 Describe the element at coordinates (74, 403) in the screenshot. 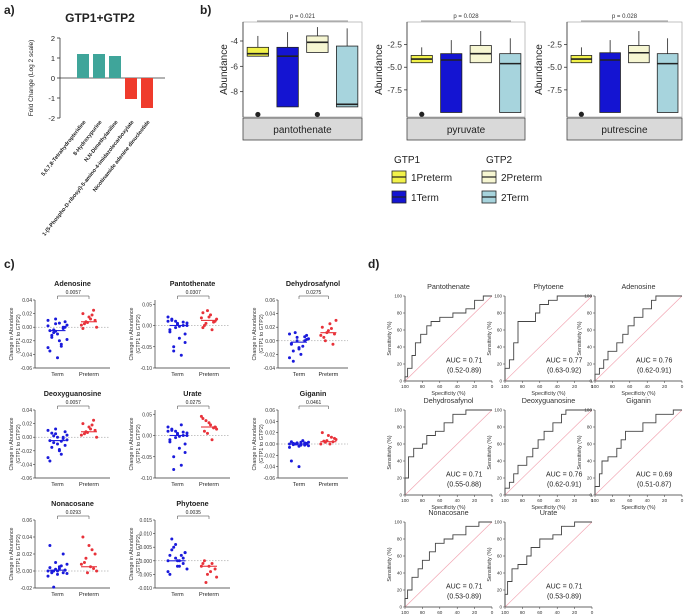

I see `p-value-c: 0.0057` at that location.